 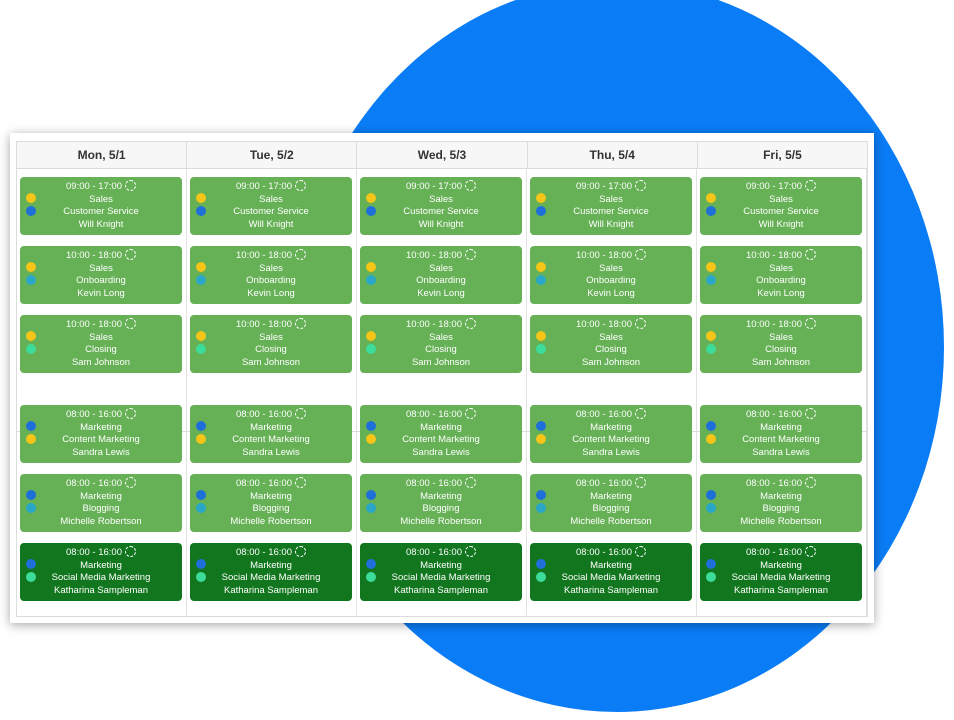 I want to click on day-header-mon: Mon, 5/1, so click(x=102, y=155).